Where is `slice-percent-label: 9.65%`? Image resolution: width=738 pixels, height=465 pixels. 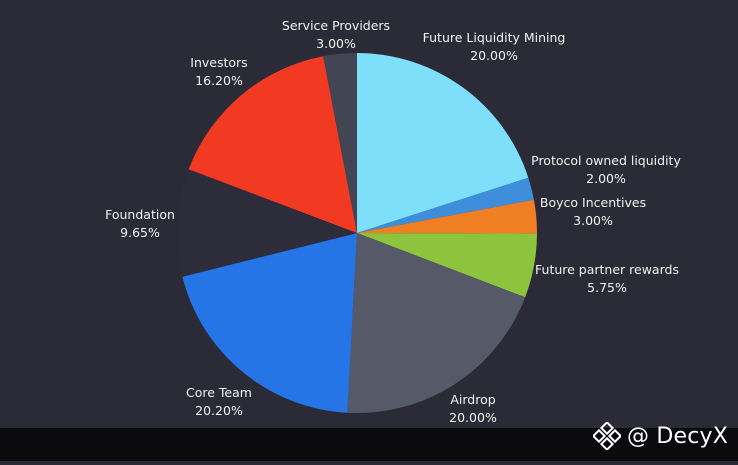 slice-percent-label: 9.65% is located at coordinates (140, 232).